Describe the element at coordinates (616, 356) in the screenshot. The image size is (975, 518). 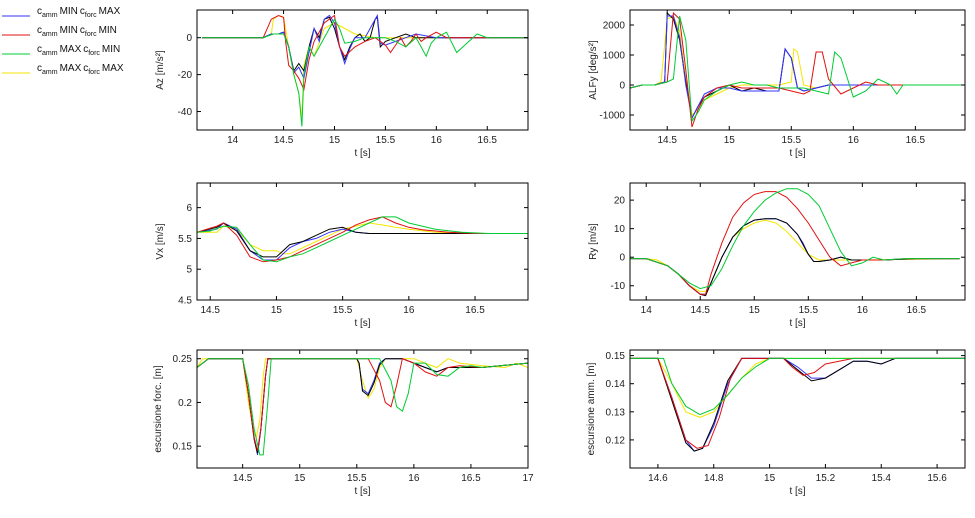
I see `y-tick-label: 0.15` at that location.